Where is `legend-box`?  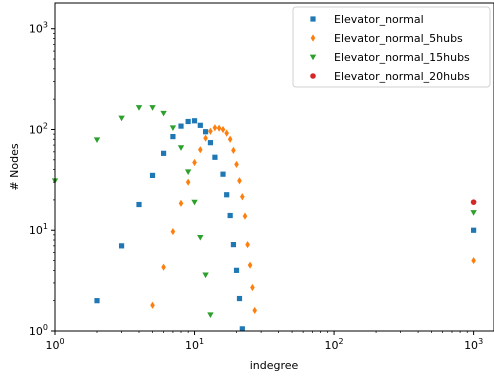 legend-box is located at coordinates (391, 47).